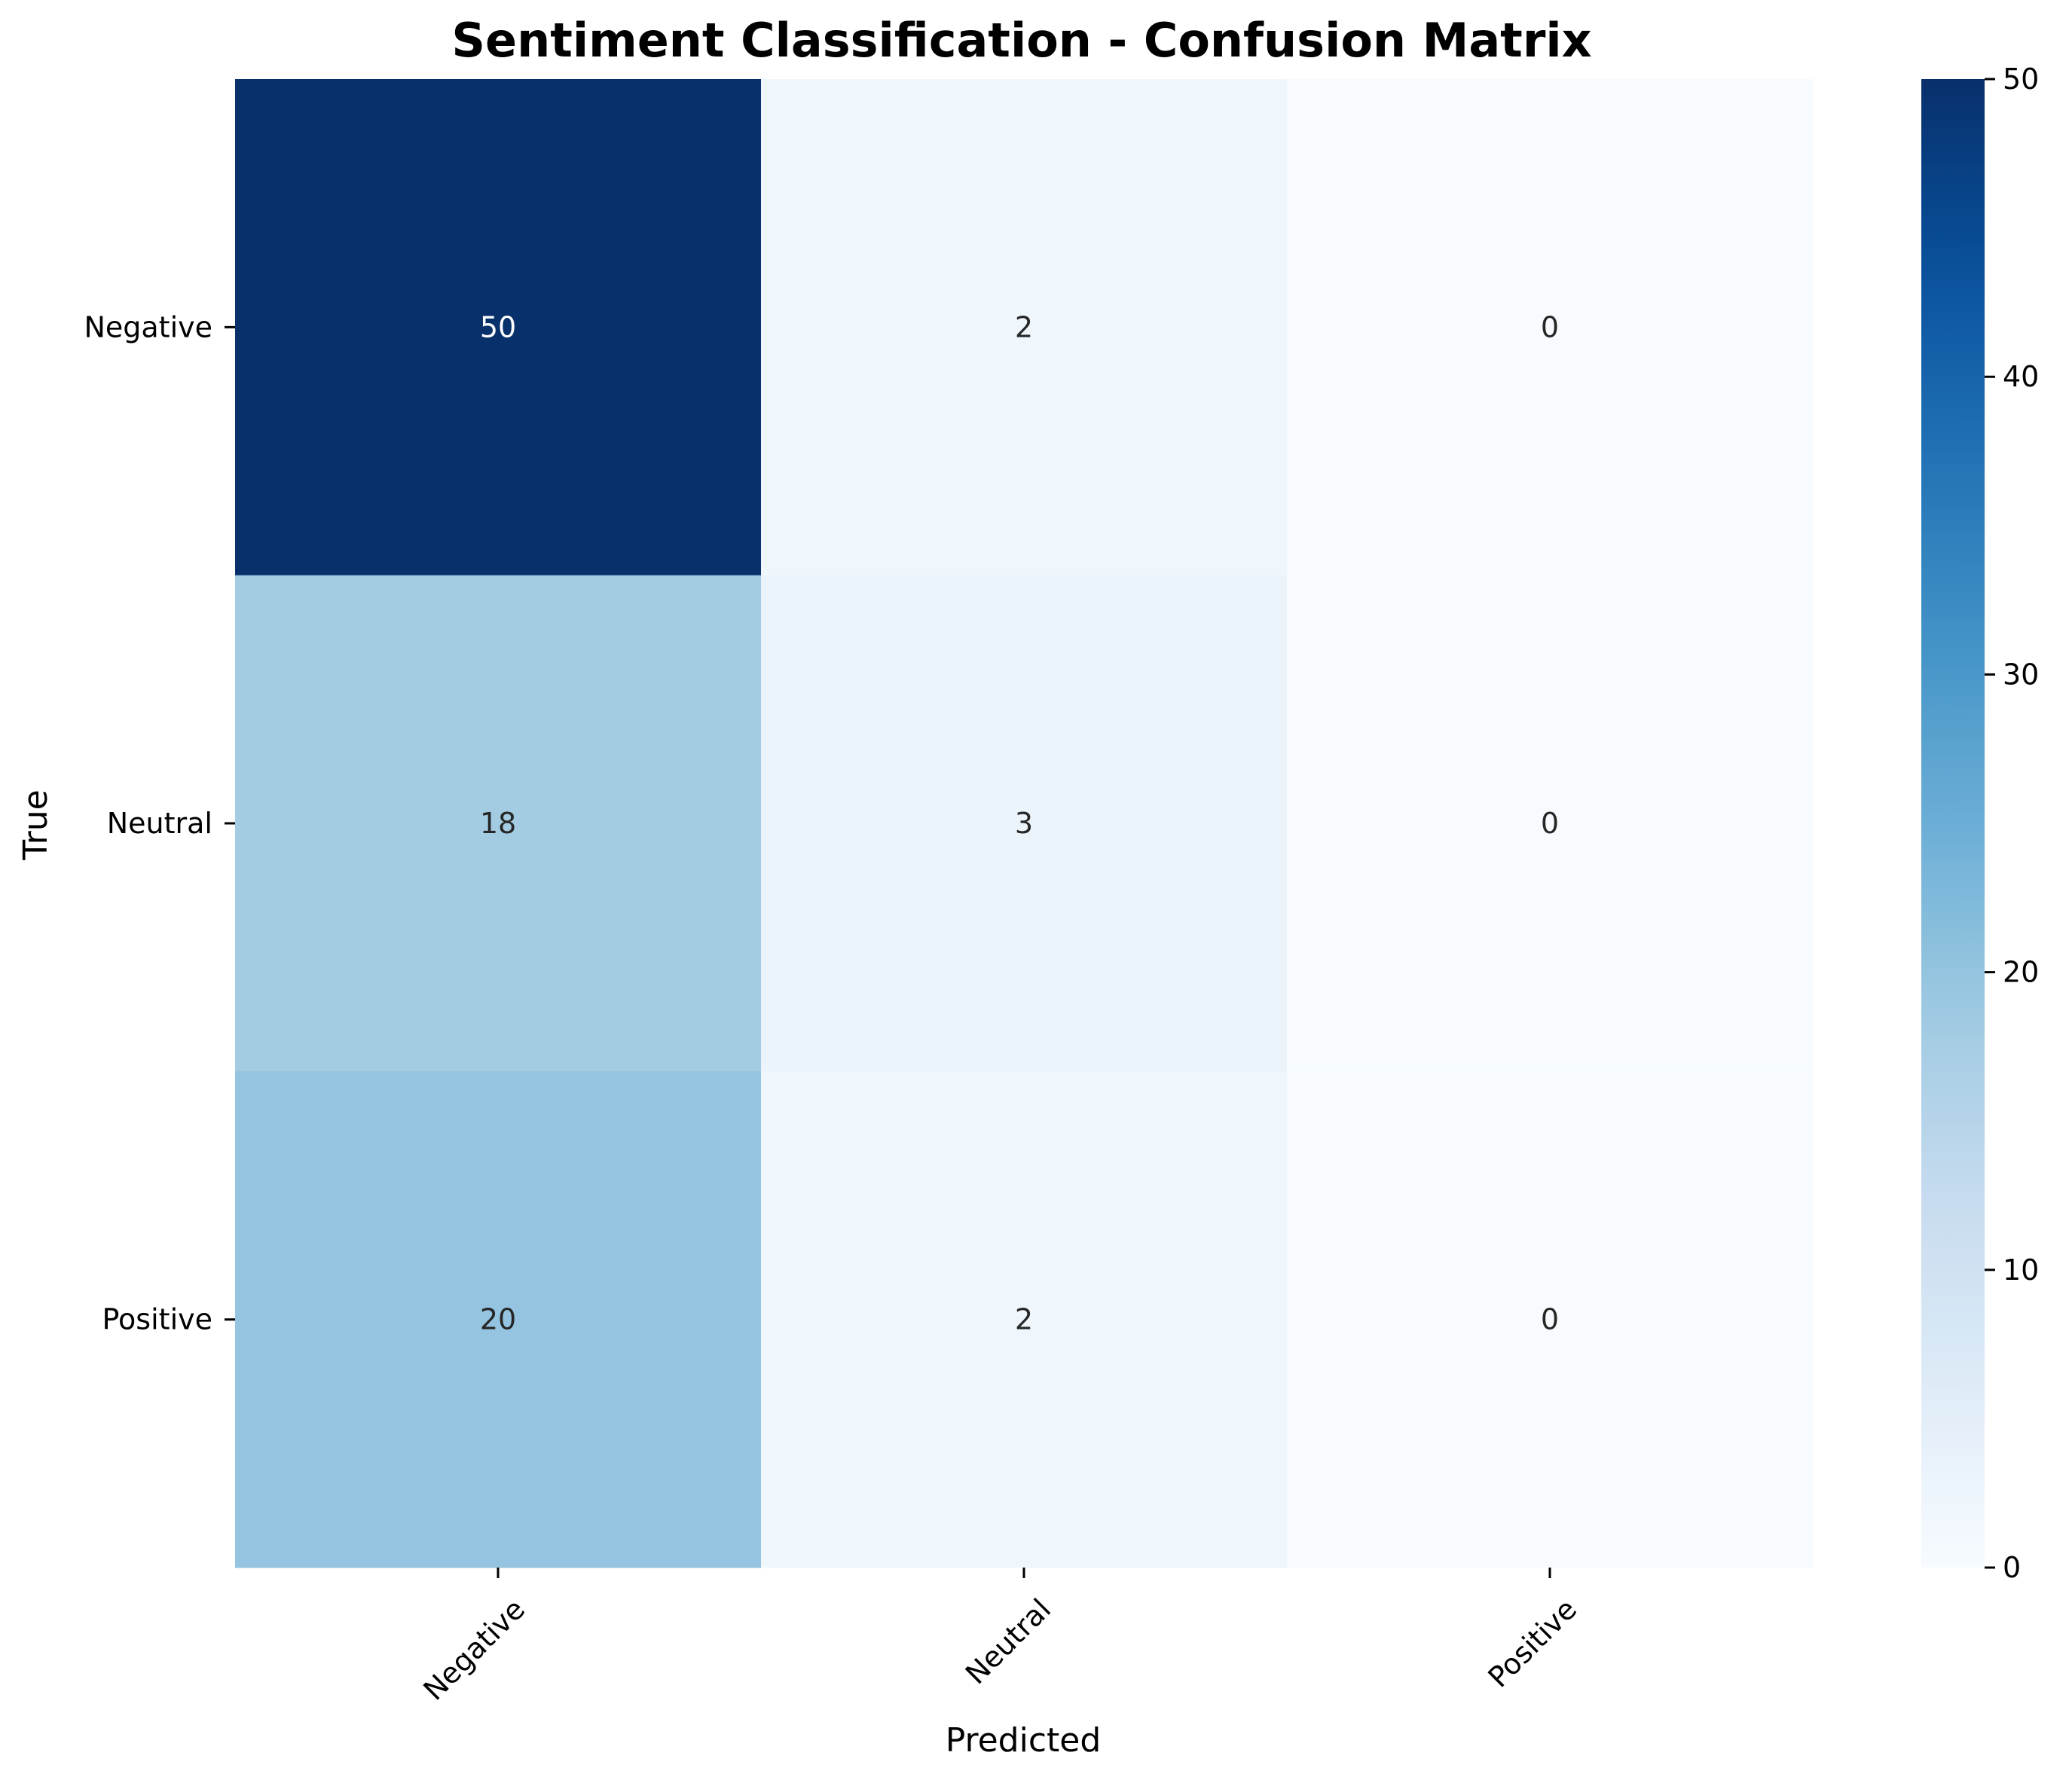 Image resolution: width=2072 pixels, height=1783 pixels. Describe the element at coordinates (2021, 1270) in the screenshot. I see `colorbar-tick-label: 10` at that location.